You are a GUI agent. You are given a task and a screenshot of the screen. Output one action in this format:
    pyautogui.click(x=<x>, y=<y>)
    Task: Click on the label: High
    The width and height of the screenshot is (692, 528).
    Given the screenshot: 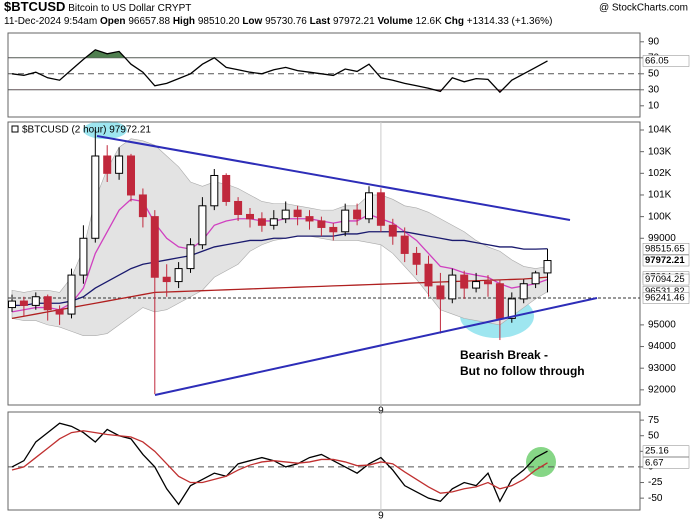 What is the action you would take?
    pyautogui.click(x=184, y=21)
    